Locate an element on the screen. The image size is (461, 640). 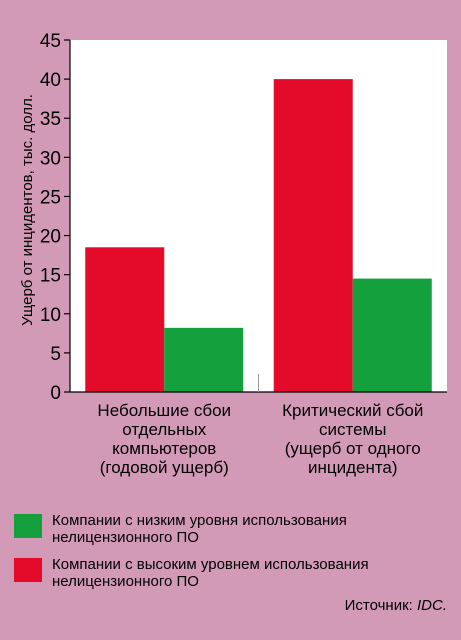
y-tick-label-5: 5 is located at coordinates (55, 354).